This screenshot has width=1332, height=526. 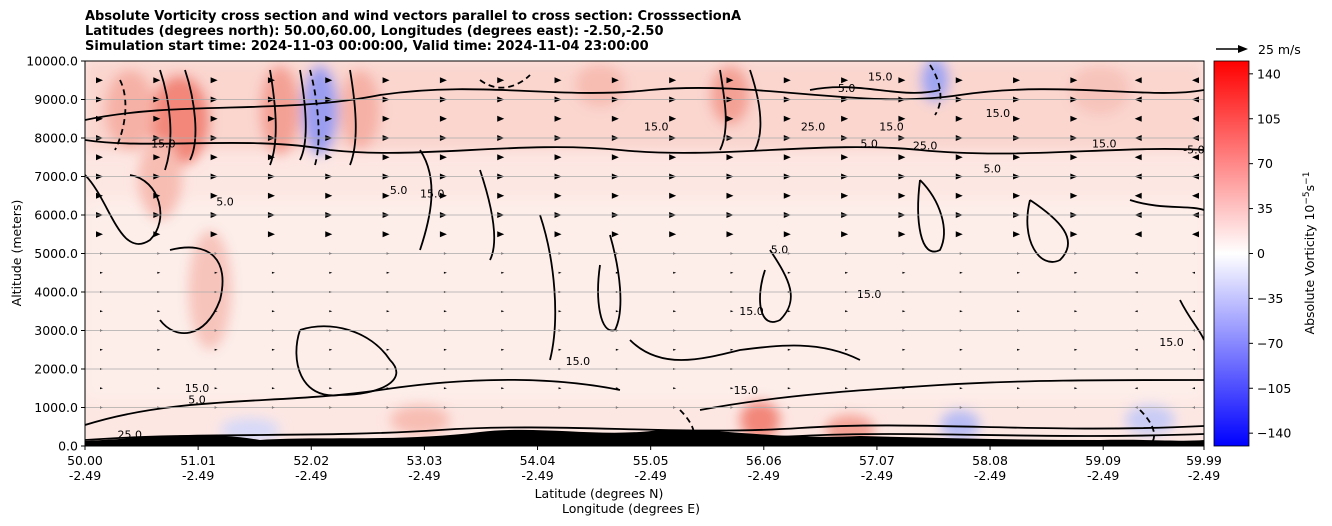 What do you see at coordinates (1309, 270) in the screenshot?
I see `colorbar-label-text: Absolute Vorticity 10` at bounding box center [1309, 270].